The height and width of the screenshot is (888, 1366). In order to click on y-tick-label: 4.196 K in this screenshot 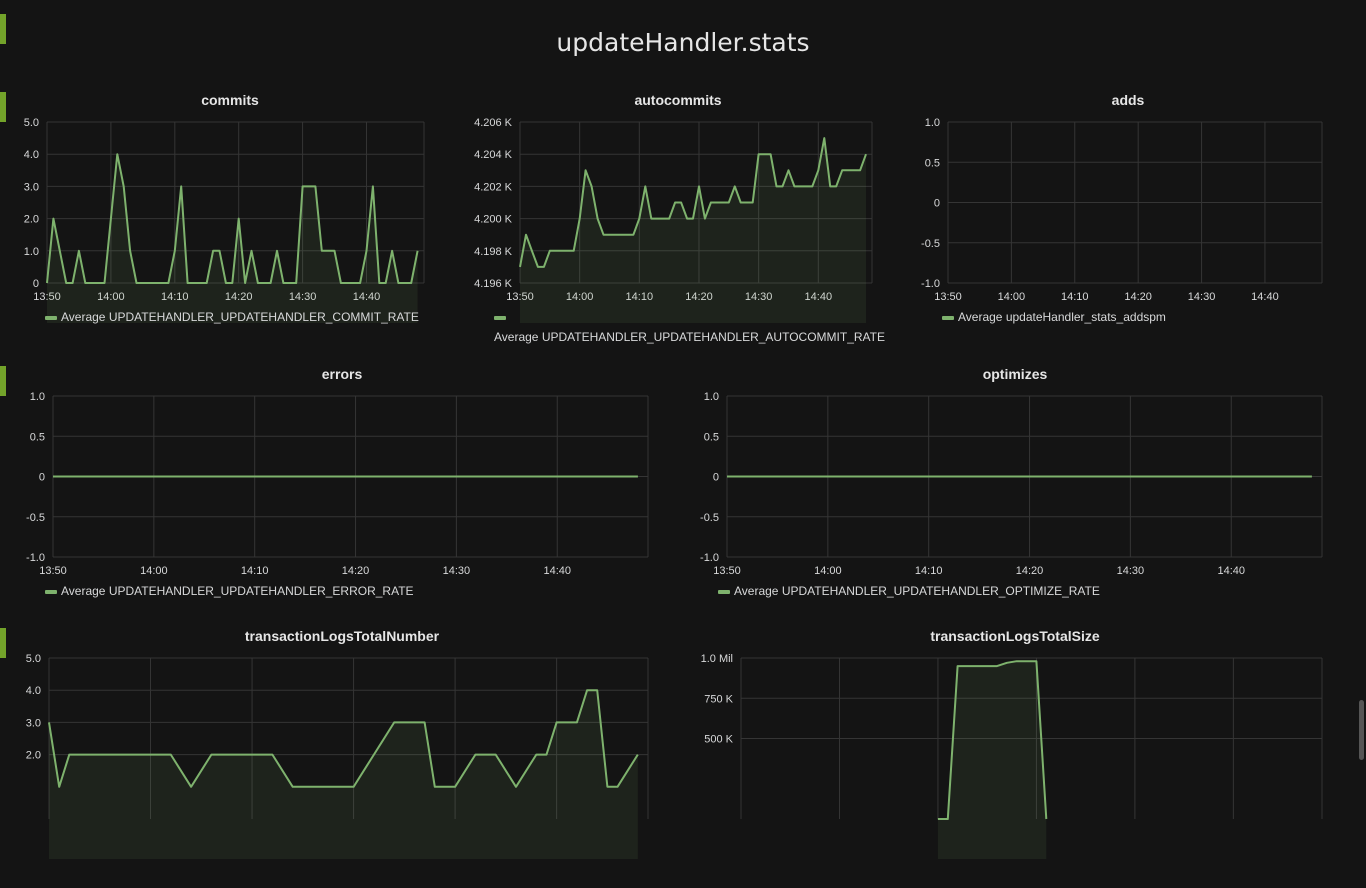, I will do `click(493, 284)`.